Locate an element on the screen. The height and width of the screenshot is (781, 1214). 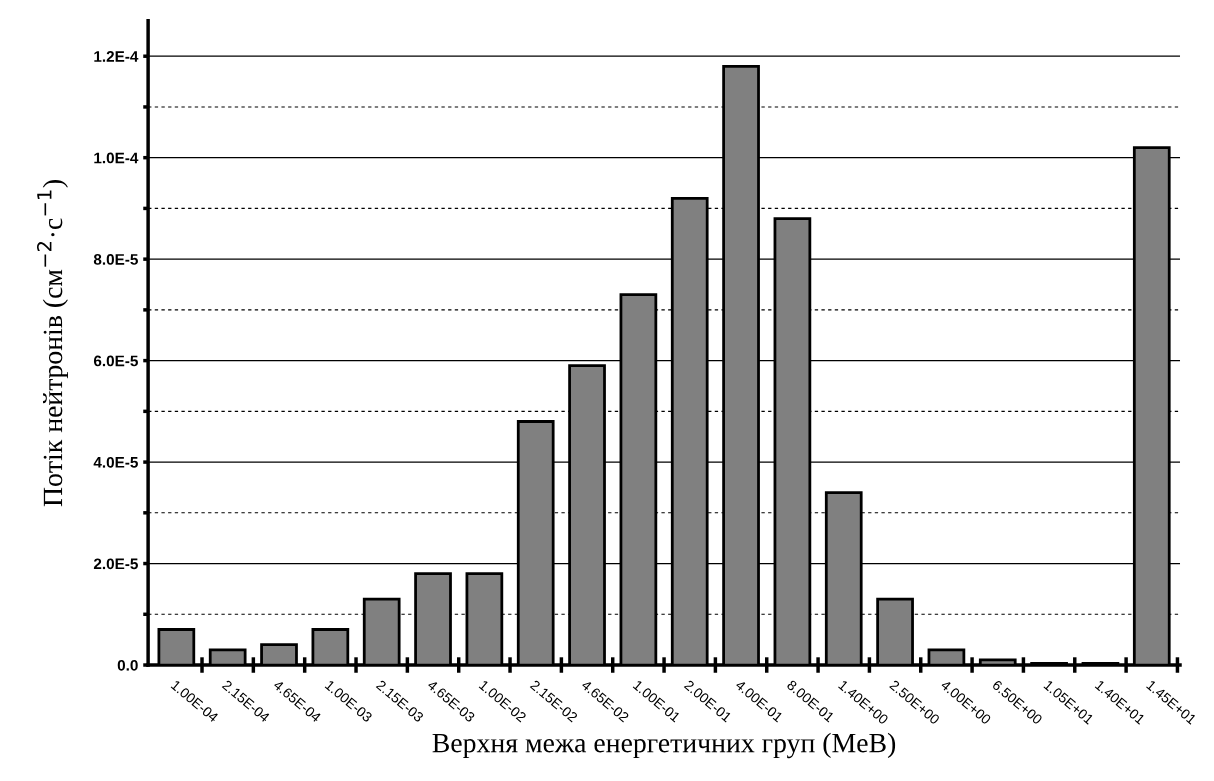
y-tick-label: 1.0E-4 is located at coordinates (116, 158).